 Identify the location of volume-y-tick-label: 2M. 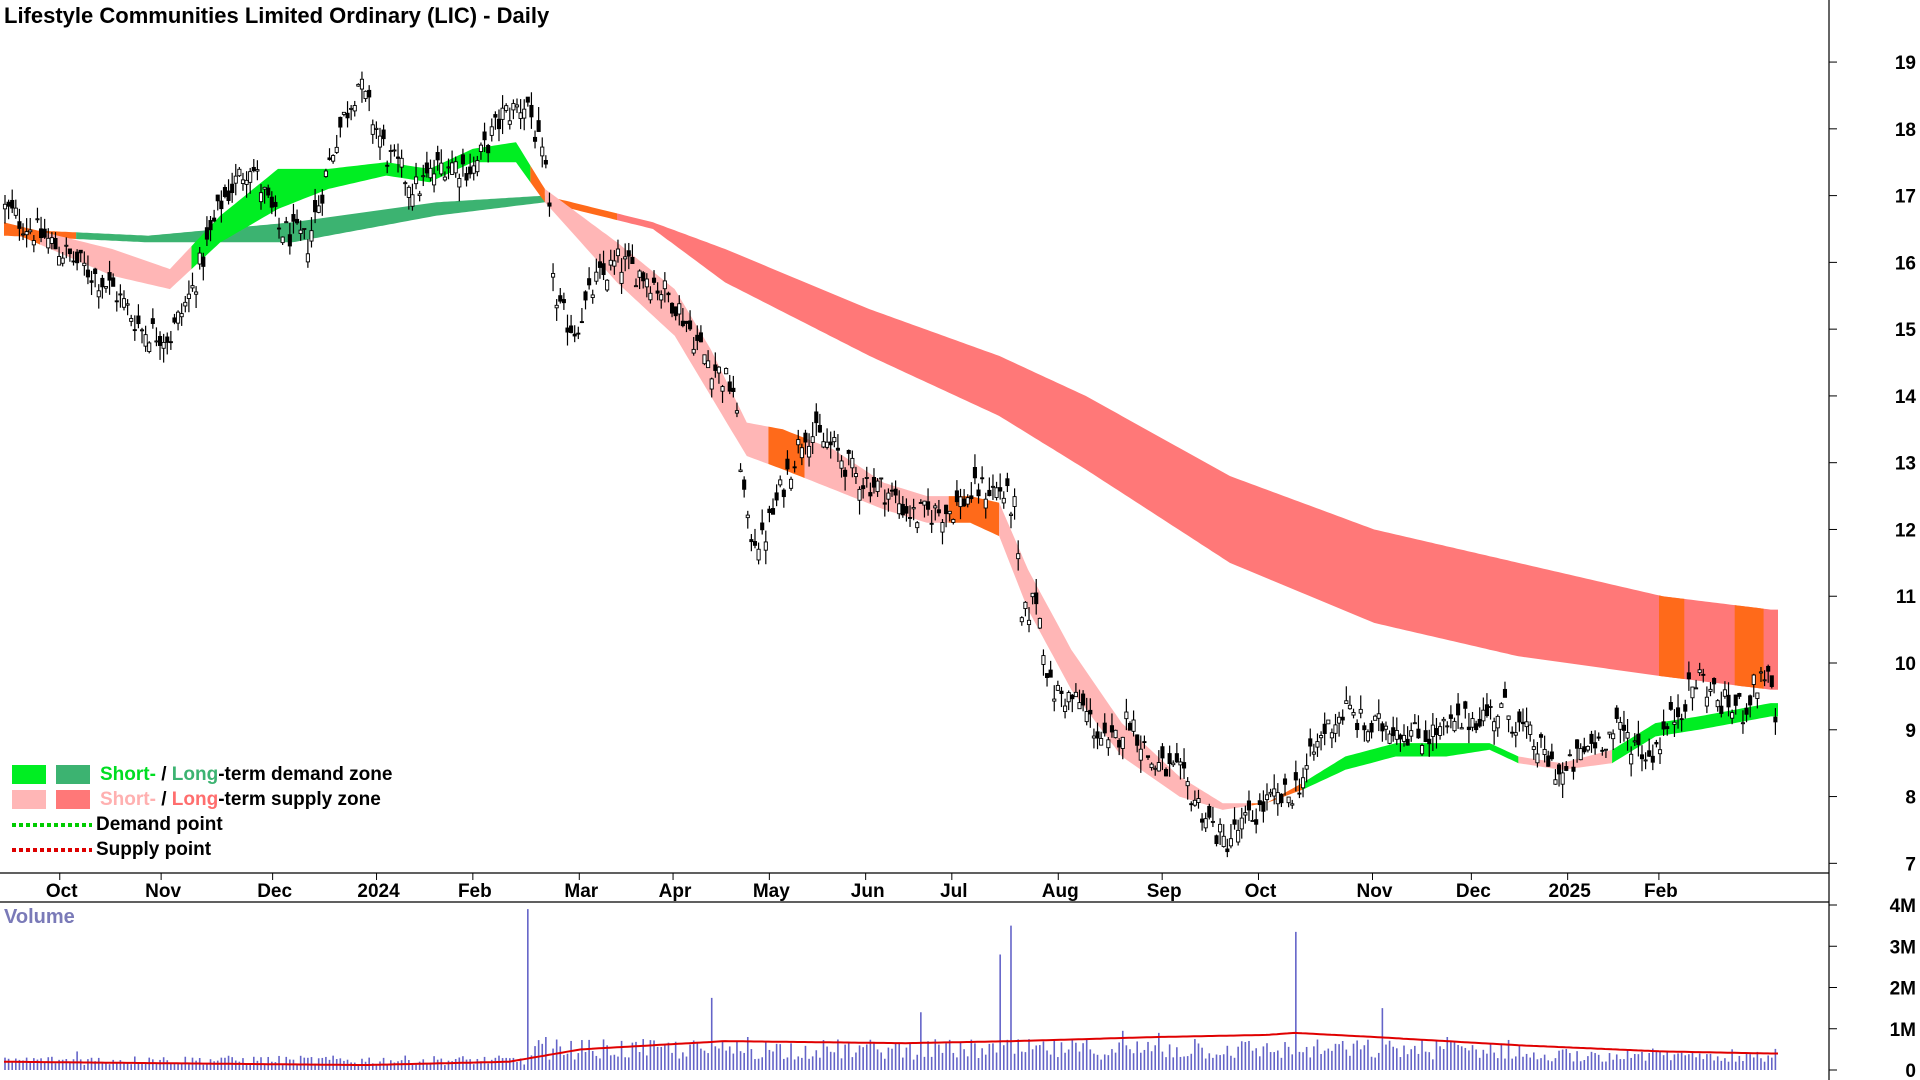
(1903, 989).